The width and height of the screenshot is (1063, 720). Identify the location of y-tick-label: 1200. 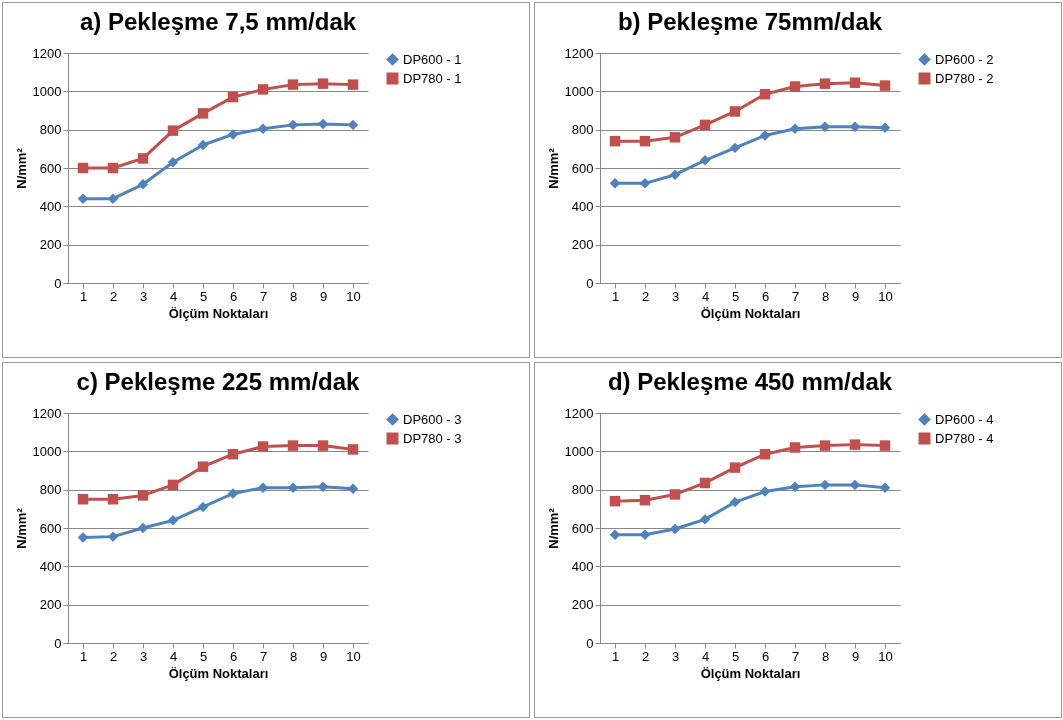
(579, 413).